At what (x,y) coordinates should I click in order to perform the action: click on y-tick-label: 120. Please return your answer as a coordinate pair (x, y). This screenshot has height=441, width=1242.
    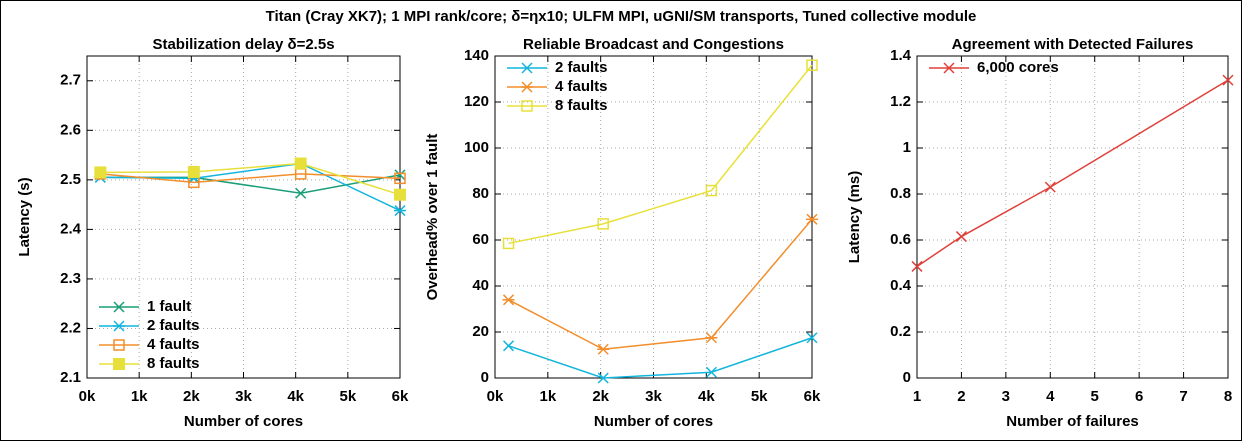
    Looking at the image, I should click on (476, 101).